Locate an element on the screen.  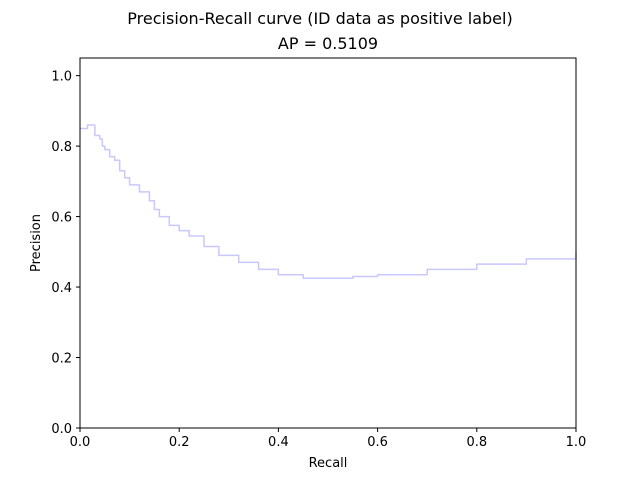
x-tick-label: 0.6 is located at coordinates (377, 442).